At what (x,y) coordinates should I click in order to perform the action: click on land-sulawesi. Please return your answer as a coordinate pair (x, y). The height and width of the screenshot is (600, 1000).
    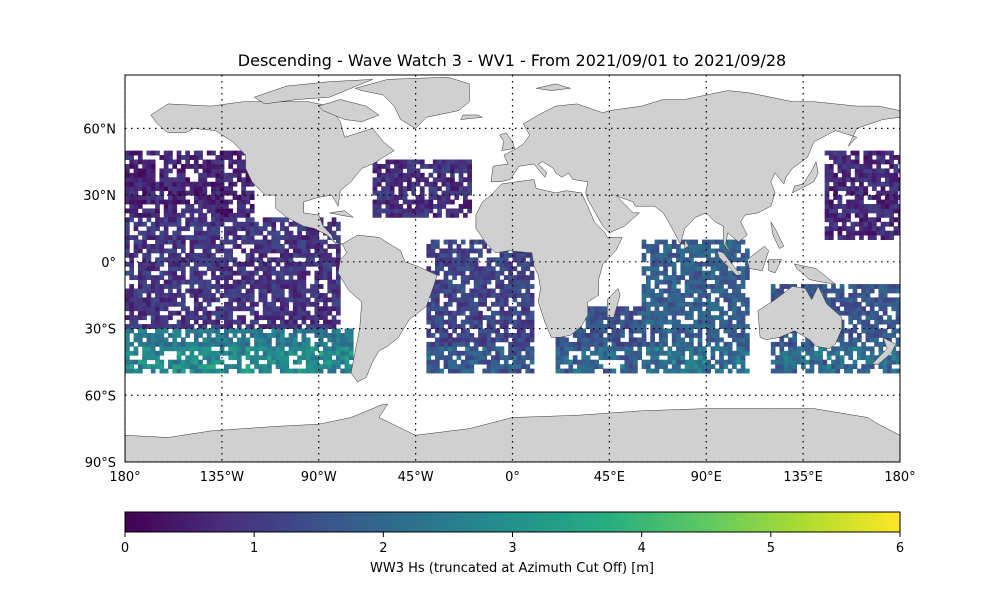
    Looking at the image, I should click on (775, 266).